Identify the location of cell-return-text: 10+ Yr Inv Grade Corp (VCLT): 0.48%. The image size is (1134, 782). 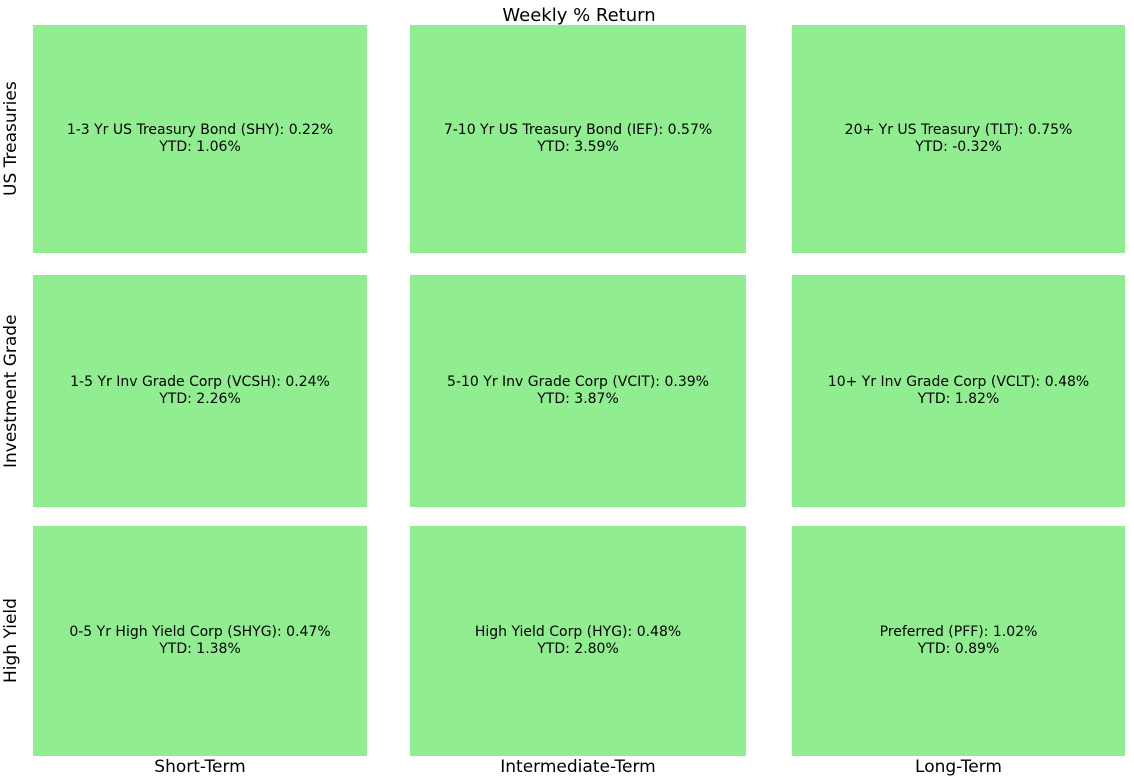
(958, 381).